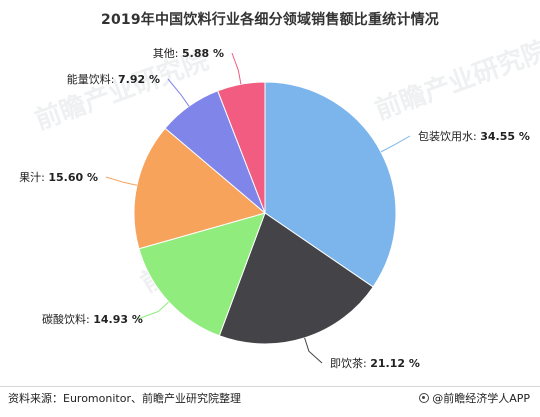 The width and height of the screenshot is (540, 417). I want to click on chart-title: 2019年中国饮料行业各细分领域销售额比重统计情况, so click(270, 20).